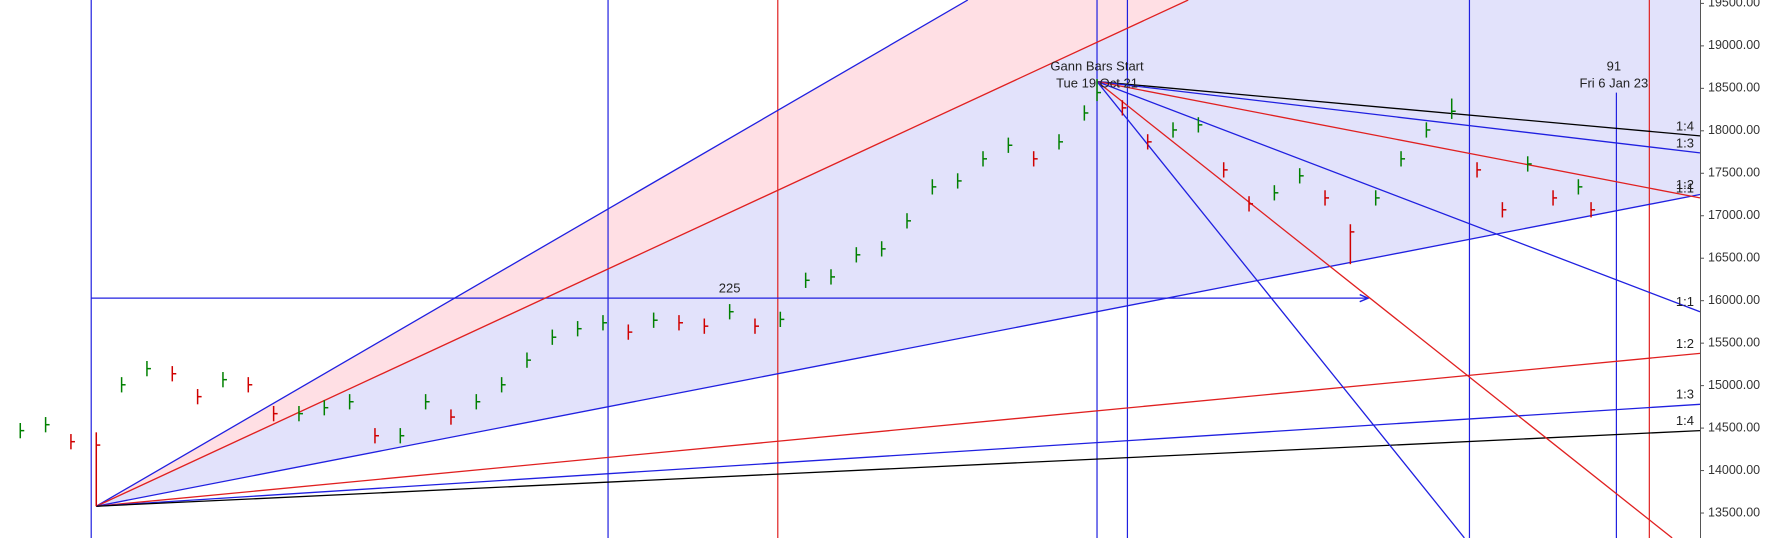 This screenshot has width=1775, height=538. I want to click on y-tick-label: 13500.00, so click(1734, 512).